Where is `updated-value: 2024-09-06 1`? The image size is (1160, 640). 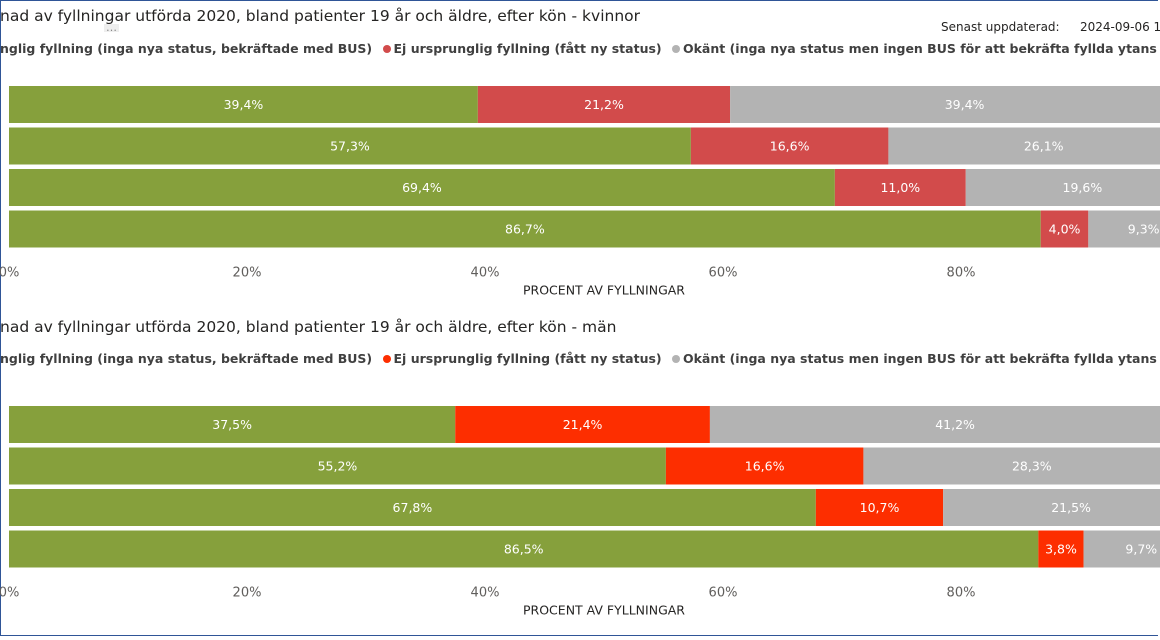 updated-value: 2024-09-06 1 is located at coordinates (1120, 27).